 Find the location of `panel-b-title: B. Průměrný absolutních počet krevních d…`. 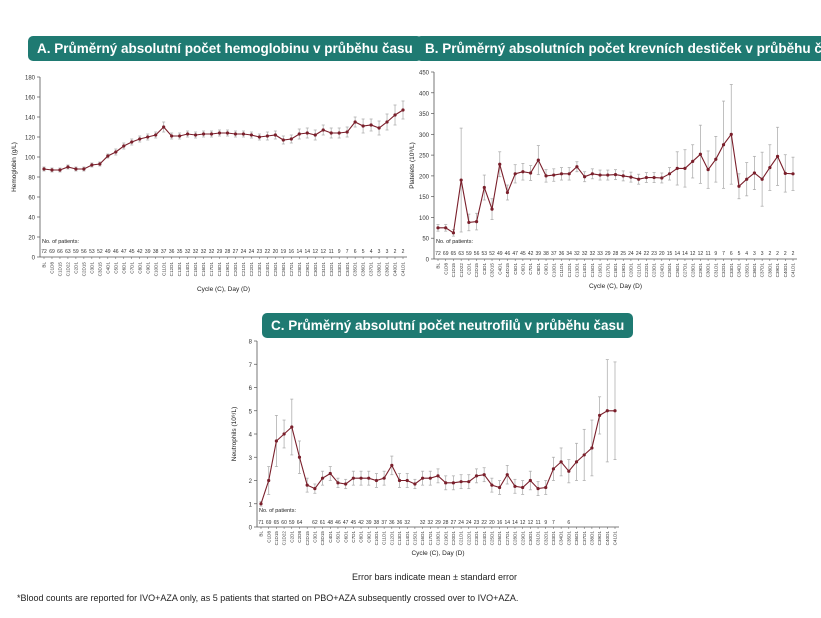

panel-b-title: B. Průměrný absolutních počet krevních d… is located at coordinates (618, 48).